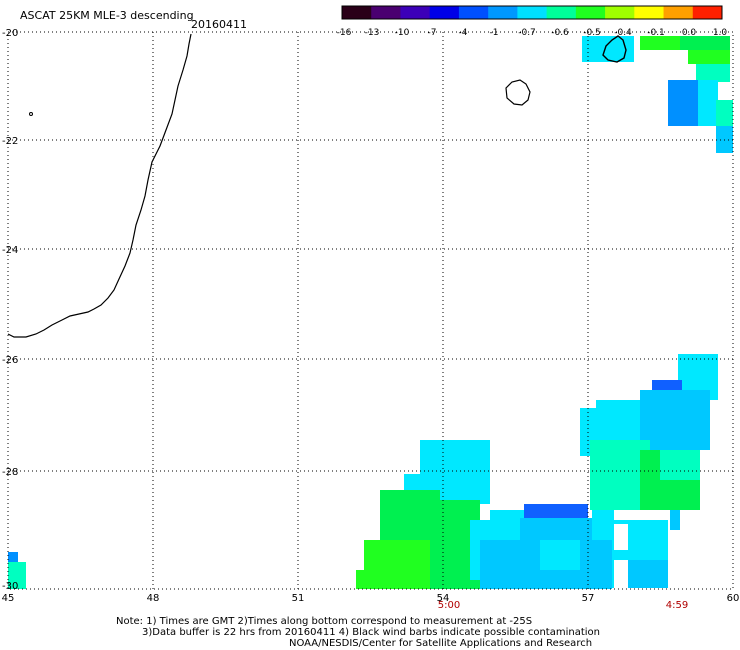 The height and width of the screenshot is (650, 740). I want to click on reunion-island, so click(518, 92).